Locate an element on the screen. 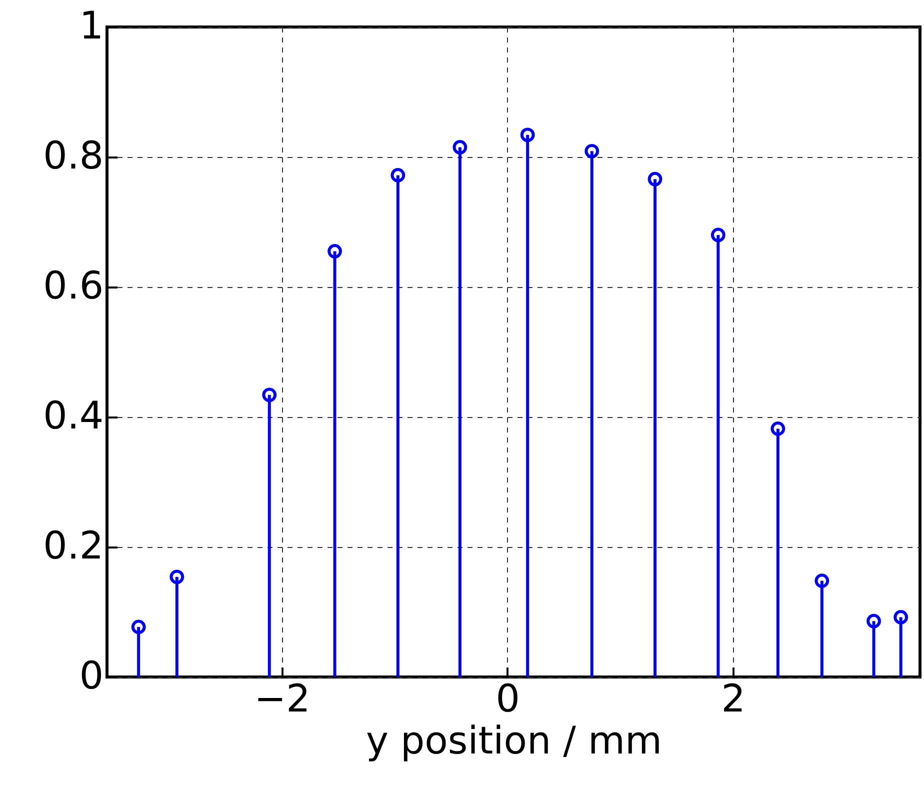  y-tick-label: 0.4 is located at coordinates (73, 416).